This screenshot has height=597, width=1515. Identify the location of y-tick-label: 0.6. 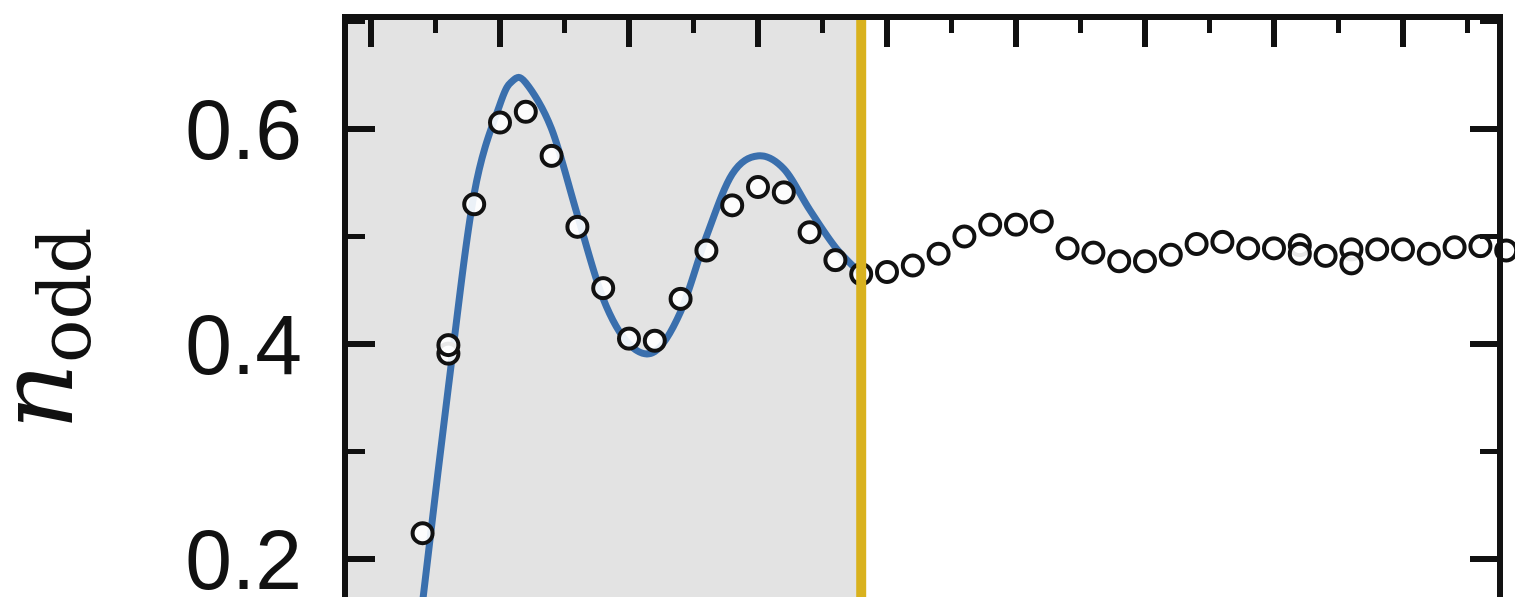
(243, 130).